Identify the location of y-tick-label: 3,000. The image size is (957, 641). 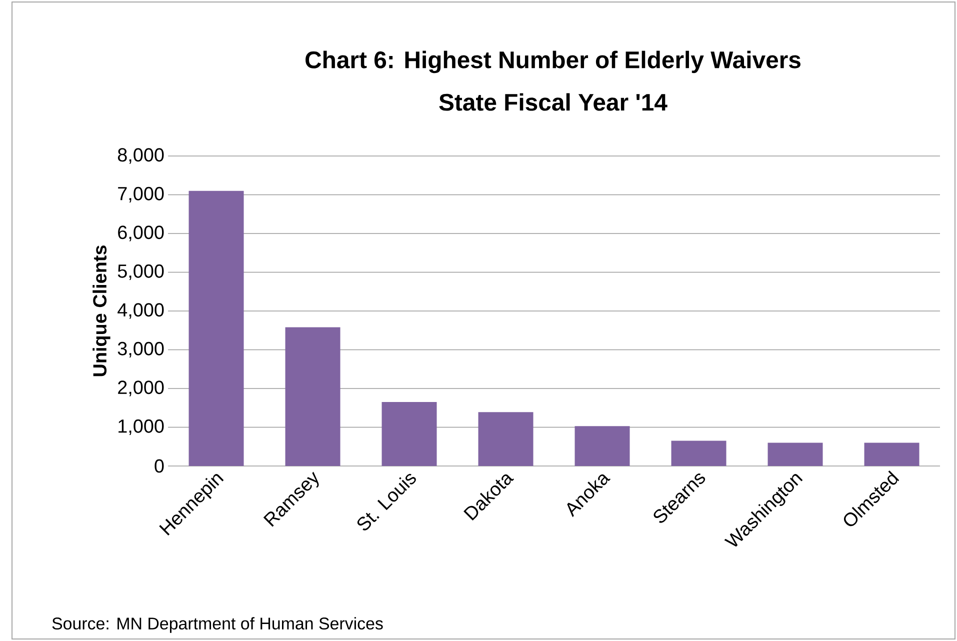
(141, 350).